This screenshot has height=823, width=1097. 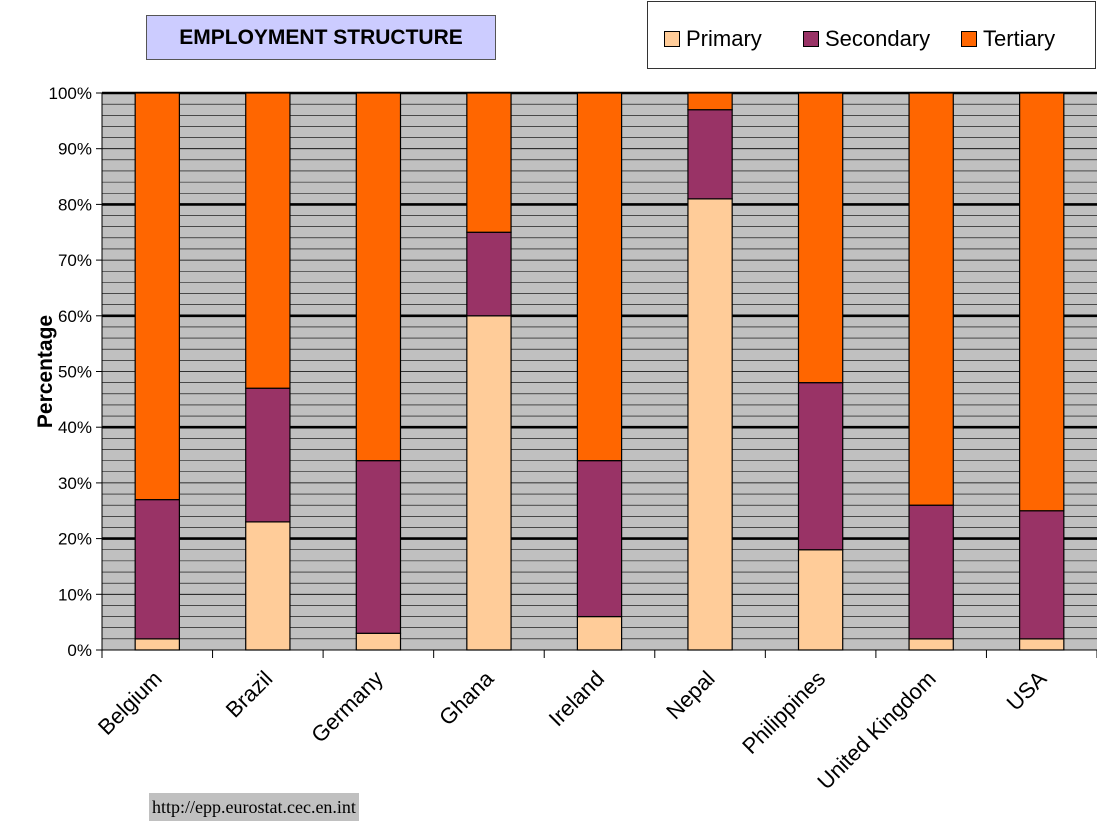 I want to click on legend-swatch-primary, so click(x=672, y=39).